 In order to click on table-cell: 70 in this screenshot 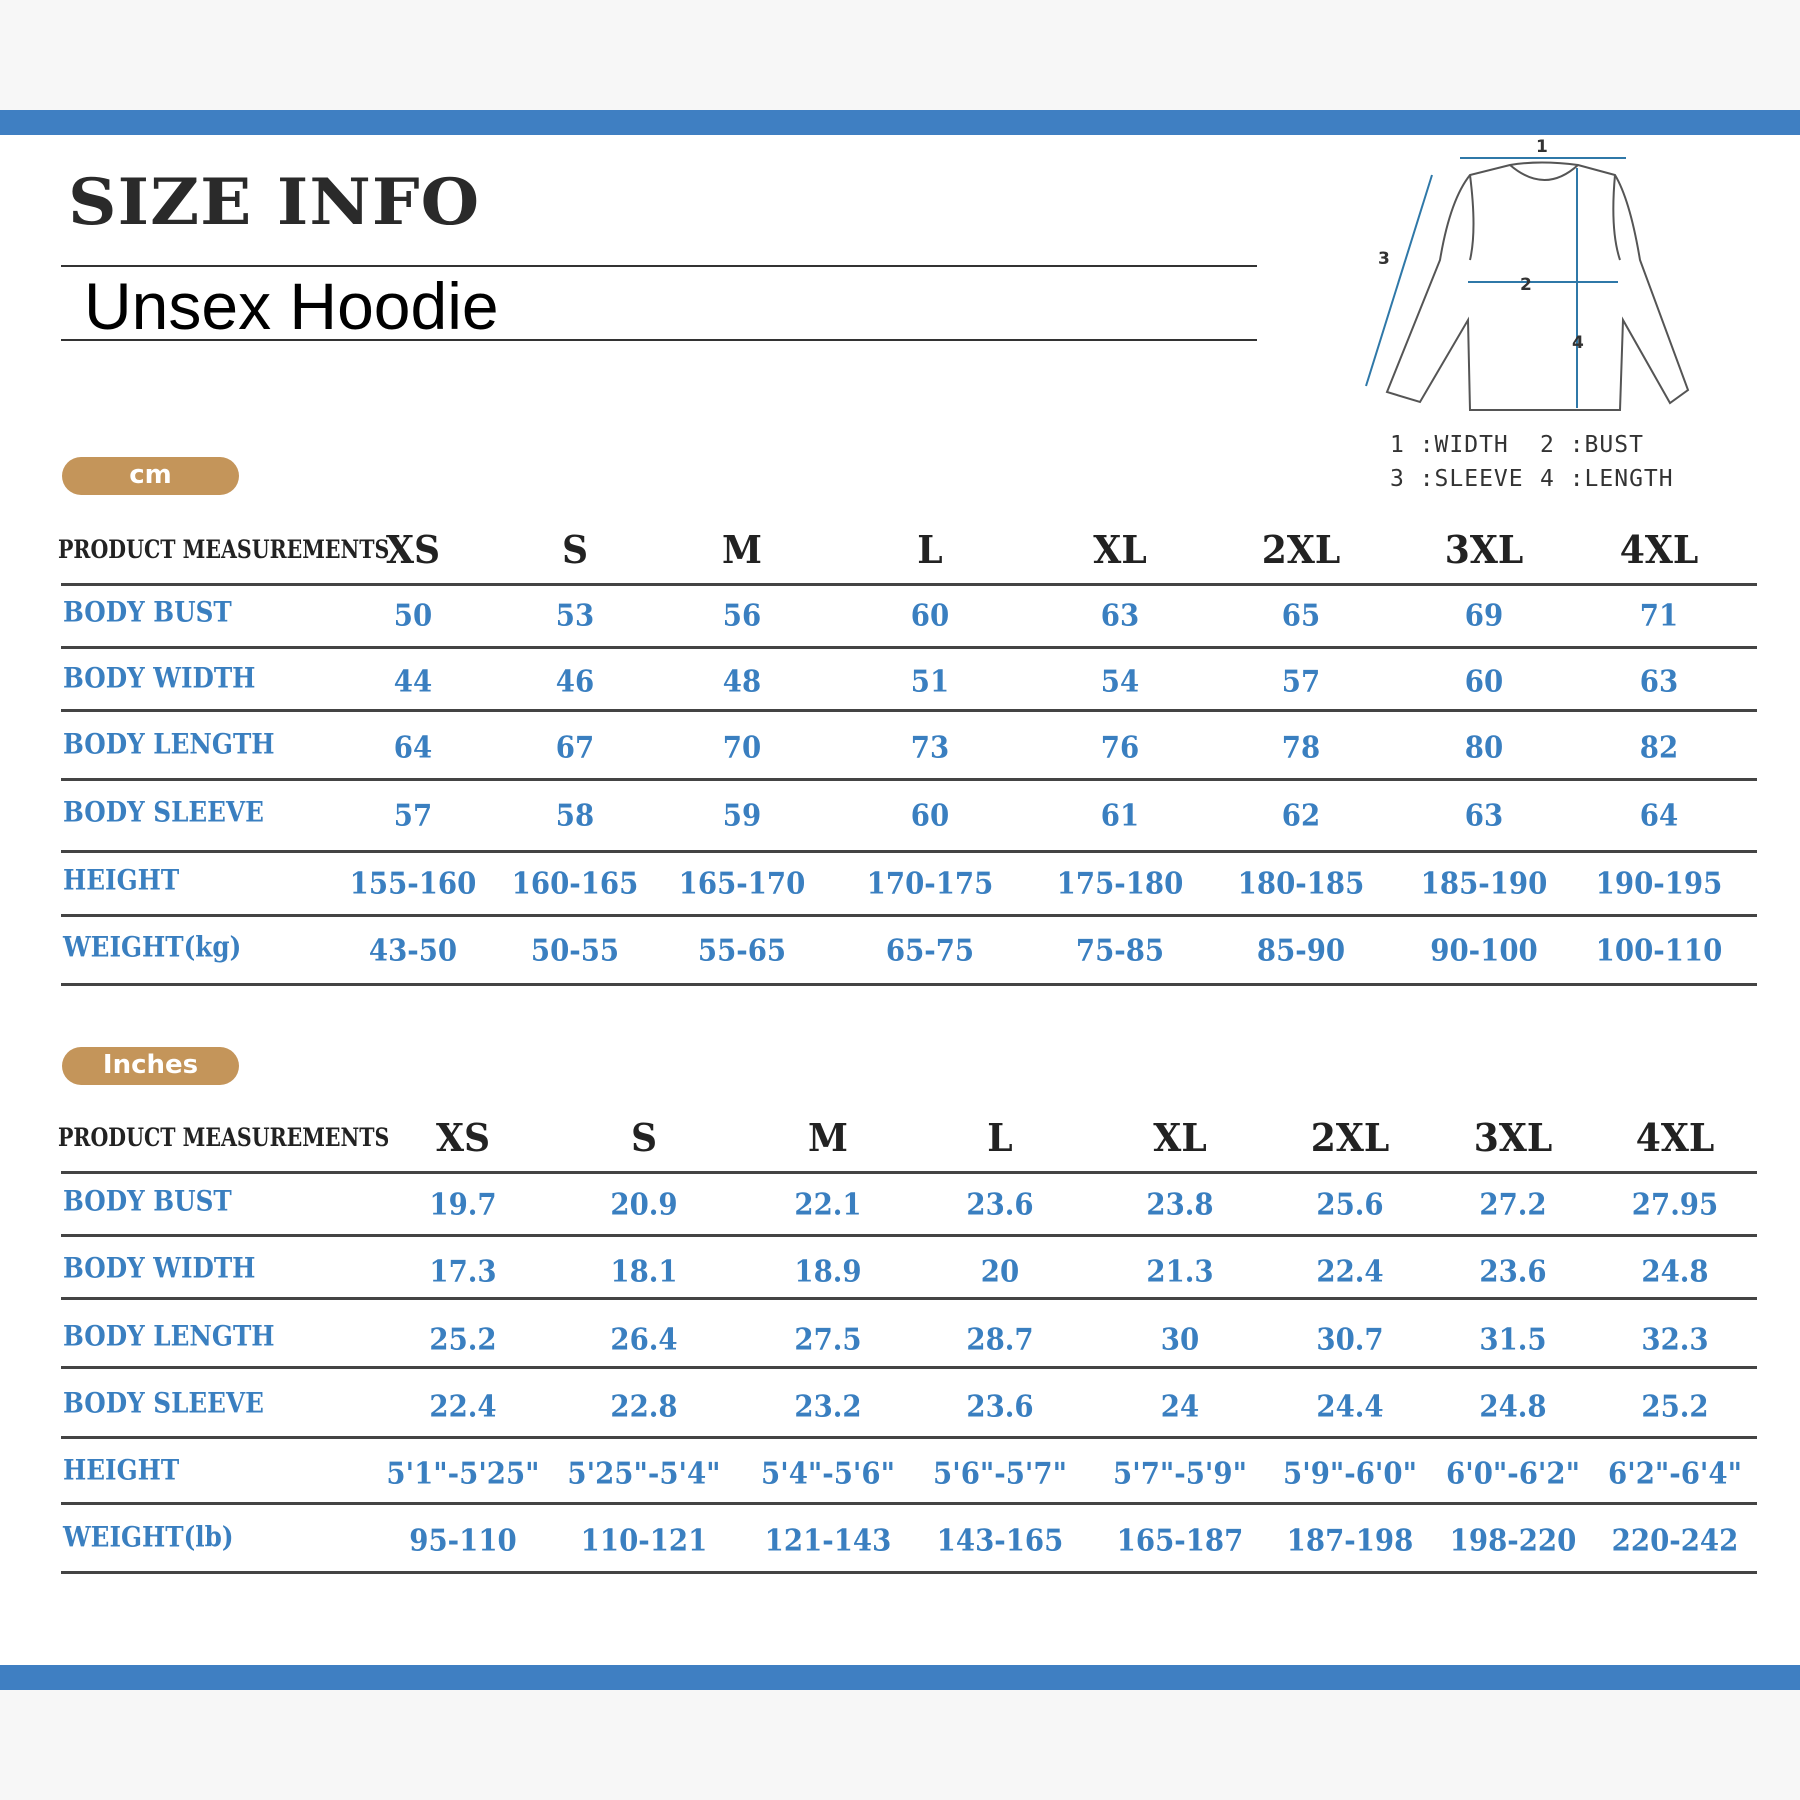, I will do `click(742, 748)`.